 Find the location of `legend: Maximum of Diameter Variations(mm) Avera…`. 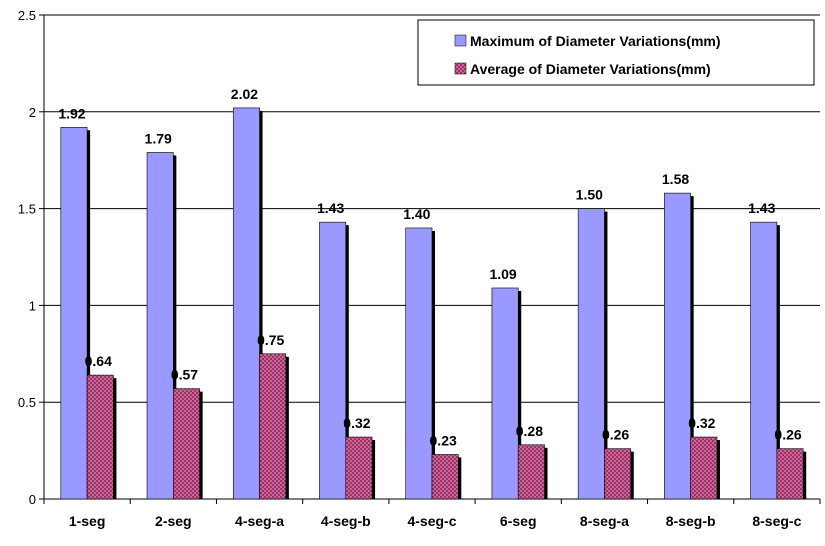

legend: Maximum of Diameter Variations(mm) Avera… is located at coordinates (616, 52).